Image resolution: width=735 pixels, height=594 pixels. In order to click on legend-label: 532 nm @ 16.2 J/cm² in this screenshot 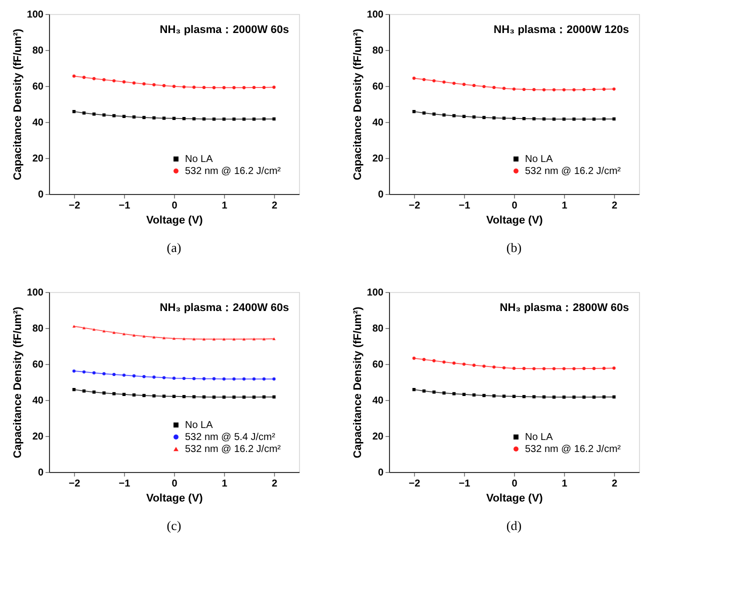, I will do `click(233, 449)`.